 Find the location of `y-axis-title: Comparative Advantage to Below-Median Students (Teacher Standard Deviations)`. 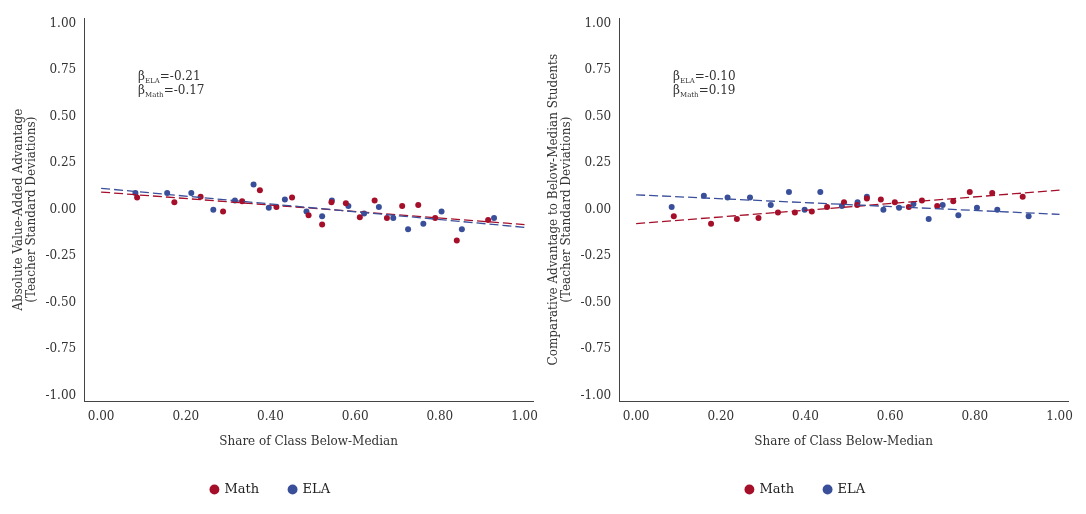

y-axis-title: Comparative Advantage to Below-Median Students (Teacher Standard Deviations) is located at coordinates (559, 209).